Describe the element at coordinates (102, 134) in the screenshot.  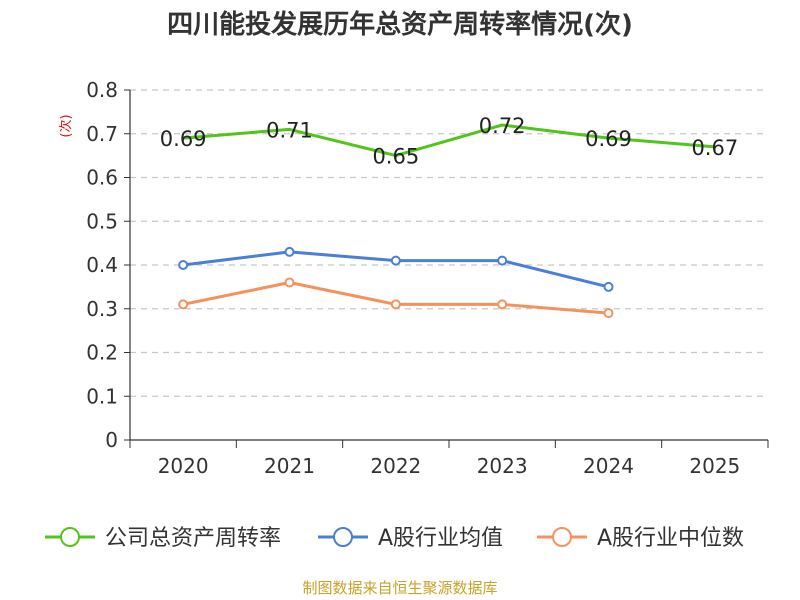
I see `y-tick-label: 0.7` at that location.